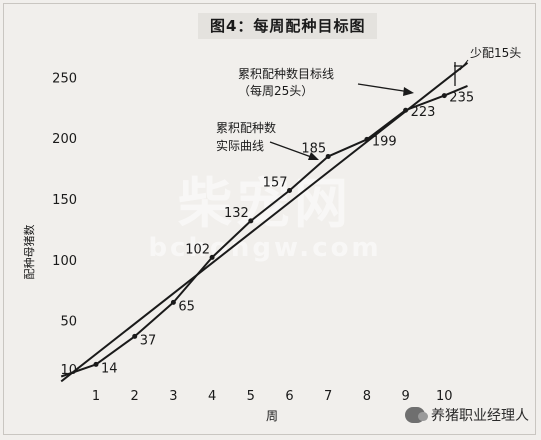 Image resolution: width=541 pixels, height=440 pixels. I want to click on data-label: 102, so click(197, 249).